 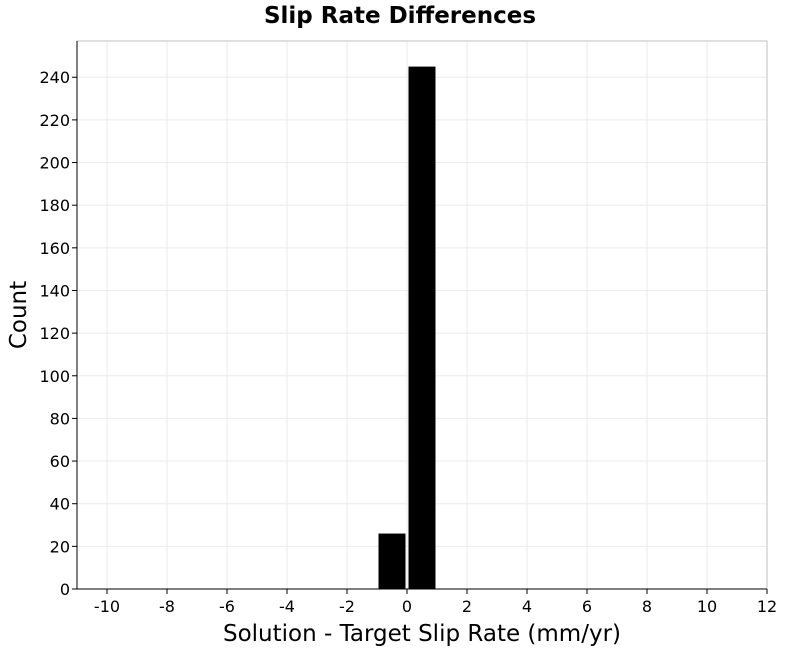 I want to click on y-tick-label: 160, so click(x=54, y=248).